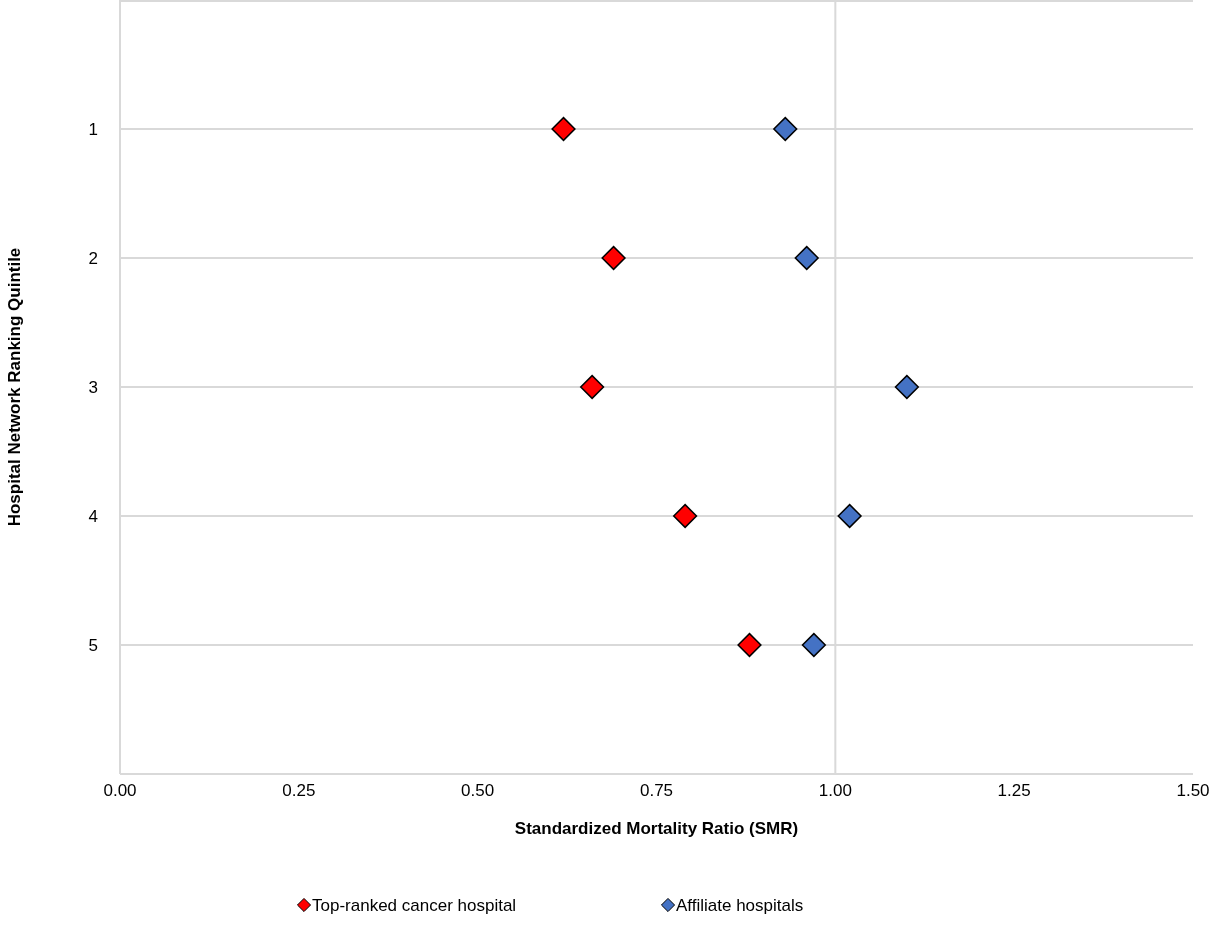 The height and width of the screenshot is (947, 1218). Describe the element at coordinates (414, 905) in the screenshot. I see `legend-label: Top-ranked cancer hospital` at that location.